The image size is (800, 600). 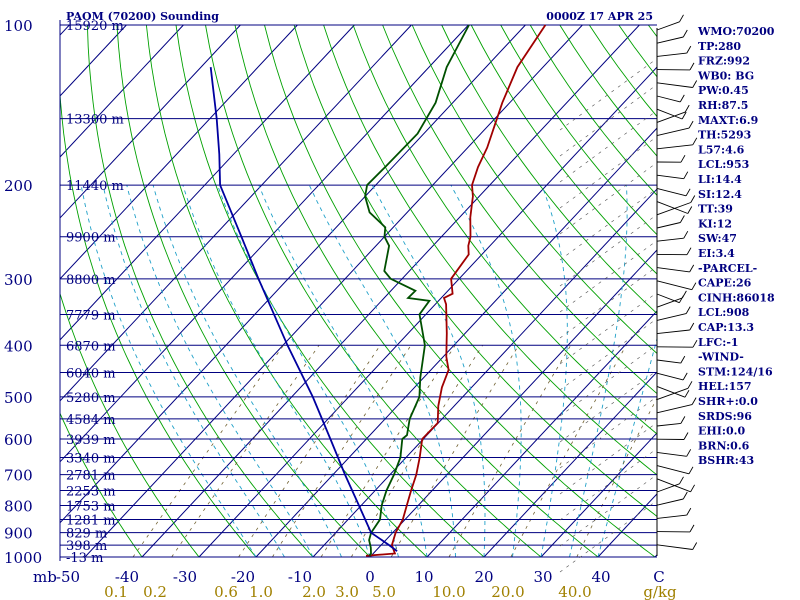 What do you see at coordinates (84, 558) in the screenshot?
I see `height-label: -13 m` at bounding box center [84, 558].